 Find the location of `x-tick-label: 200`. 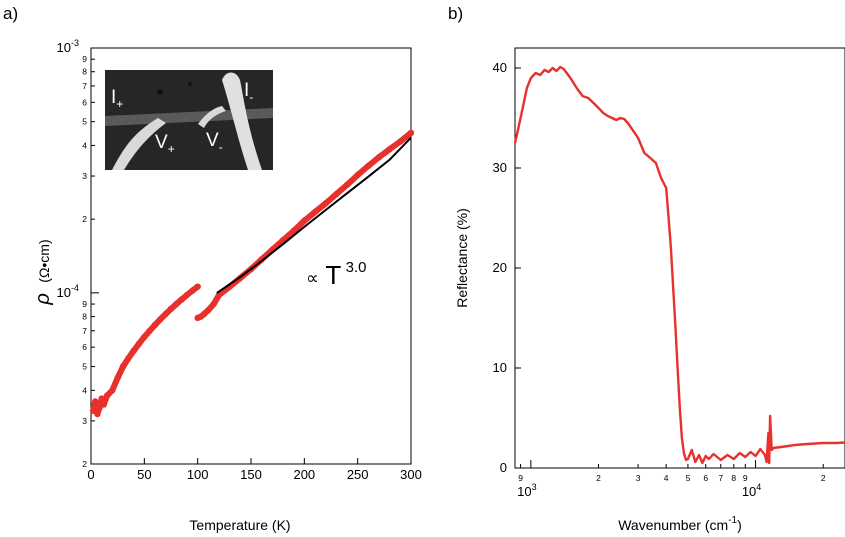

x-tick-label: 200 is located at coordinates (304, 474).